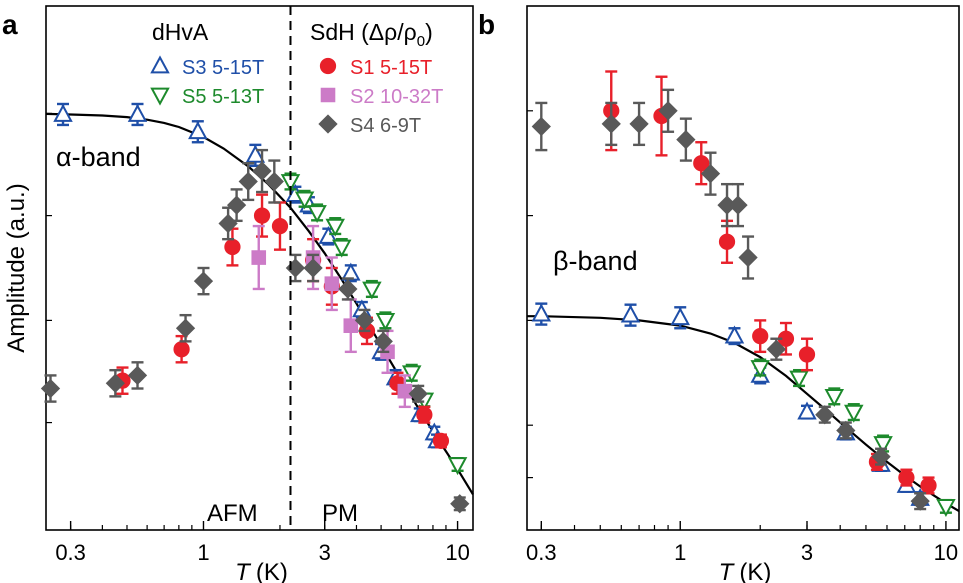  Describe the element at coordinates (180, 32) in the screenshot. I see `legend-title-dhva: dHvA` at that location.